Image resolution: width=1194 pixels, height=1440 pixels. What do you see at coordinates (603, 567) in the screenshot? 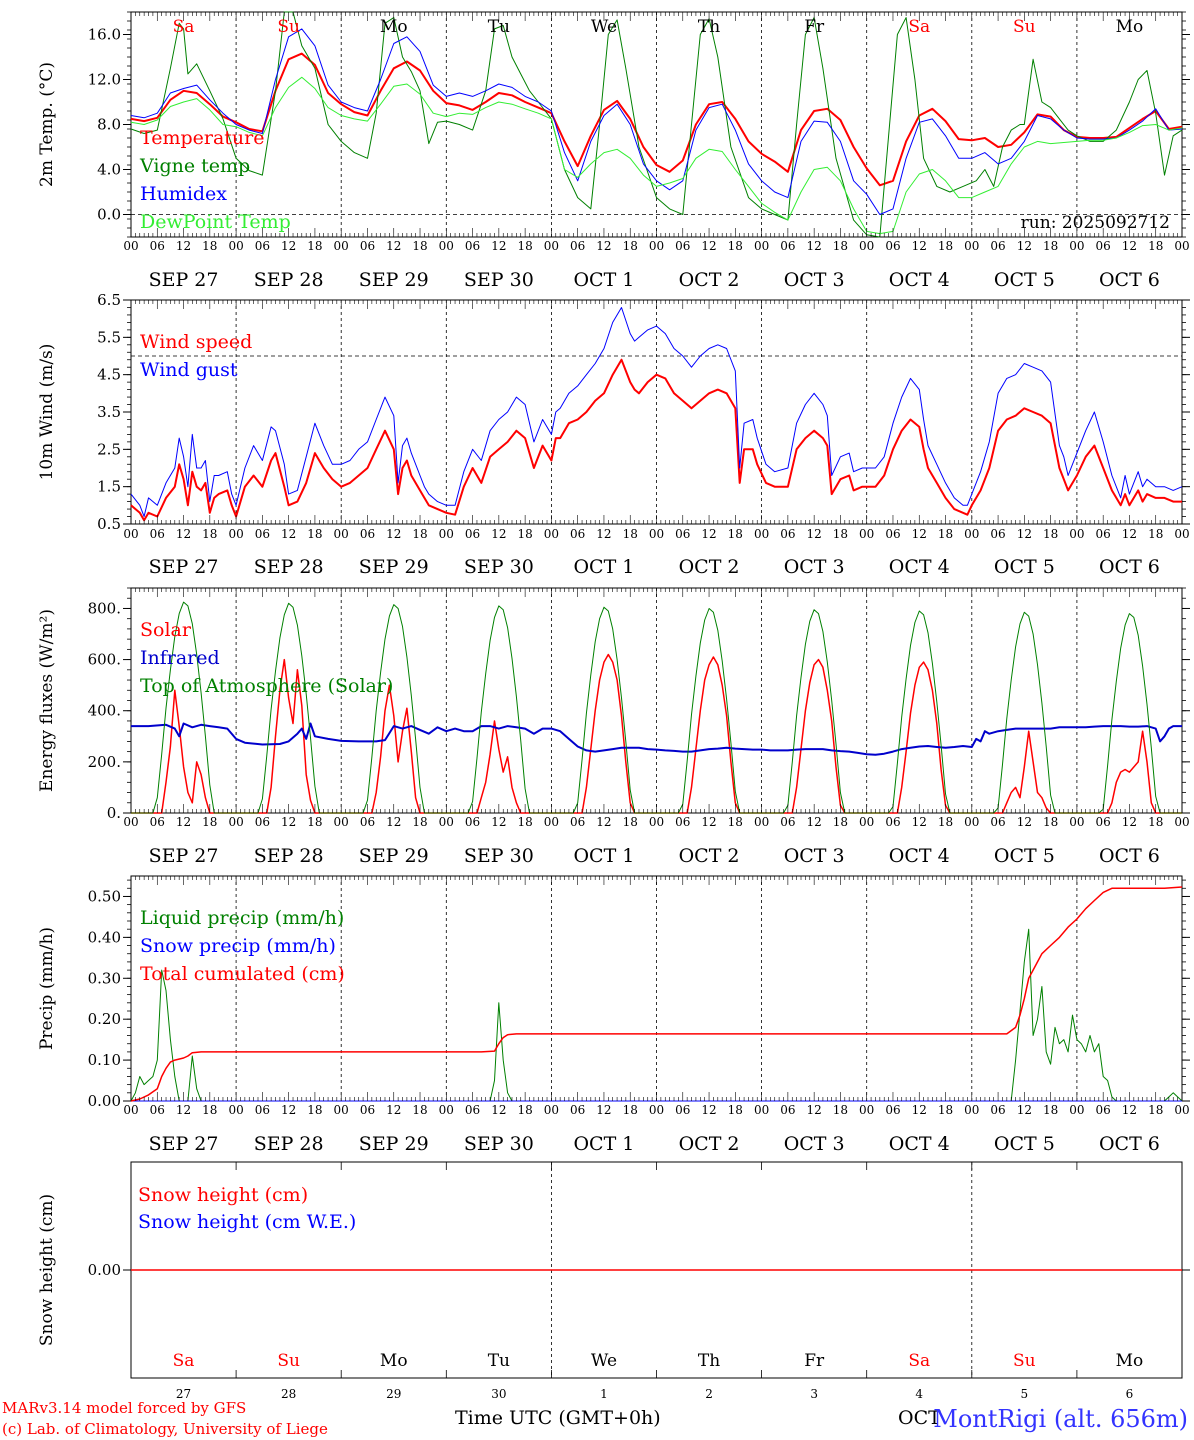
I see `x-date-label-wind: OCT 1` at bounding box center [603, 567].